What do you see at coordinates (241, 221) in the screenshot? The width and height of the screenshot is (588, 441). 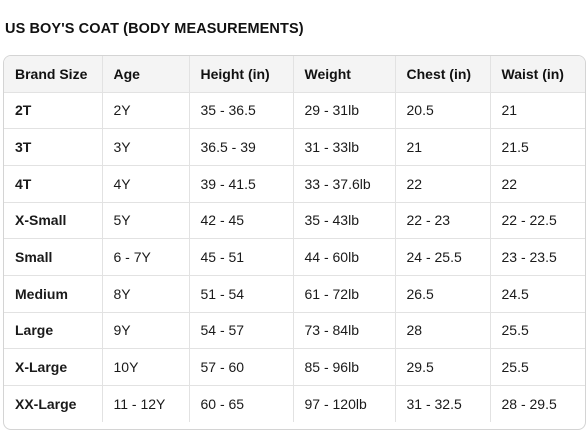 I see `height-cell: 42 - 45` at bounding box center [241, 221].